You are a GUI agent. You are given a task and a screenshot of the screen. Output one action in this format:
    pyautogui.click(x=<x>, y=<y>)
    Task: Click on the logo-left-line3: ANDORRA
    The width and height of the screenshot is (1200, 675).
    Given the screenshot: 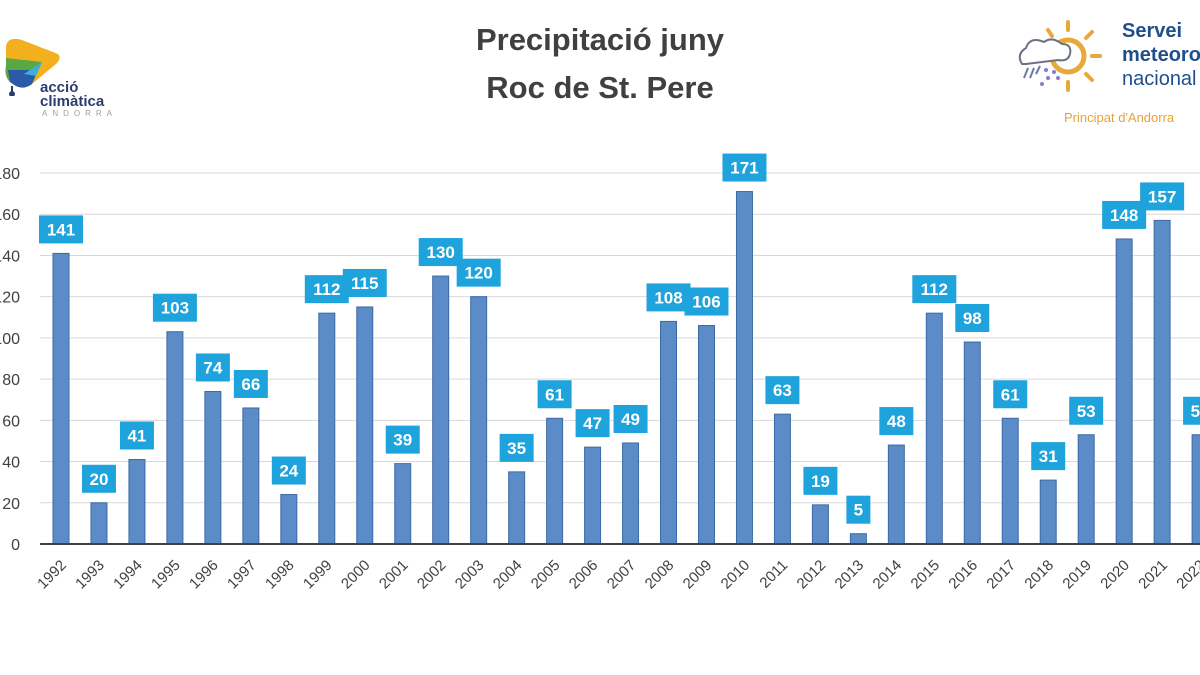 What is the action you would take?
    pyautogui.click(x=80, y=113)
    